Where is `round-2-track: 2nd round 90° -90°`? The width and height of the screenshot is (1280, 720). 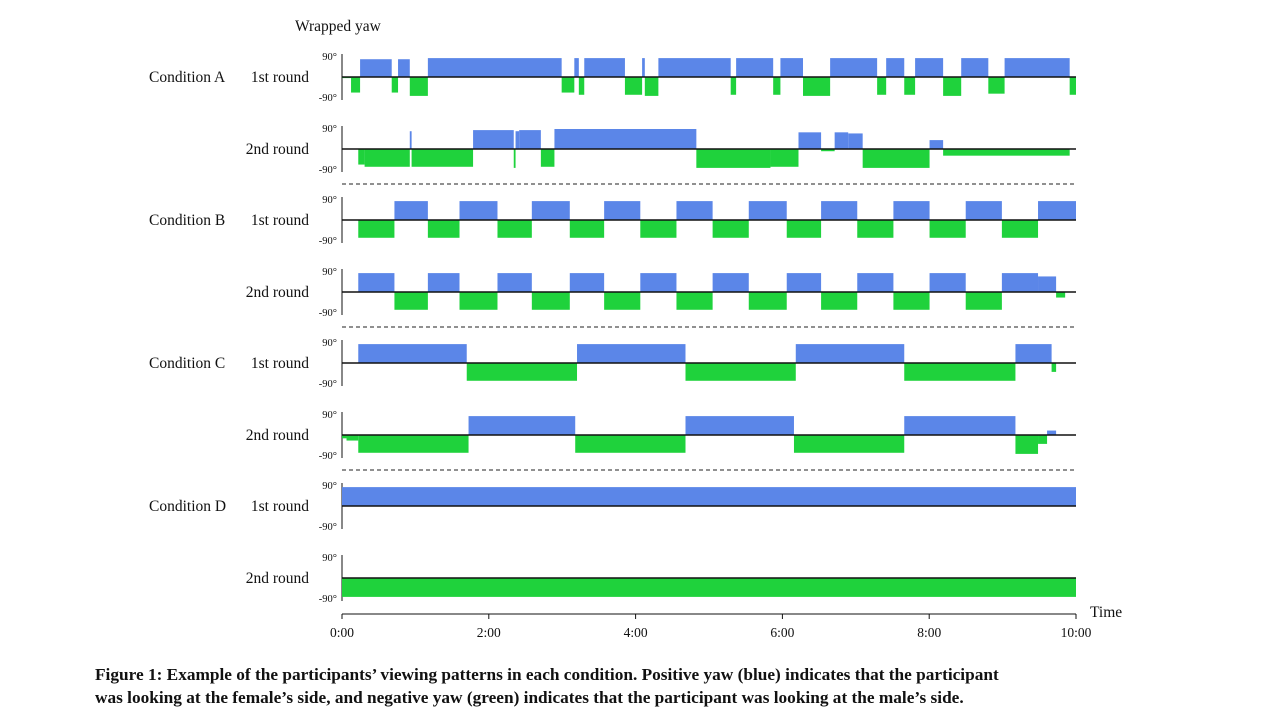
round-2-track: 2nd round 90° -90° is located at coordinates (661, 436).